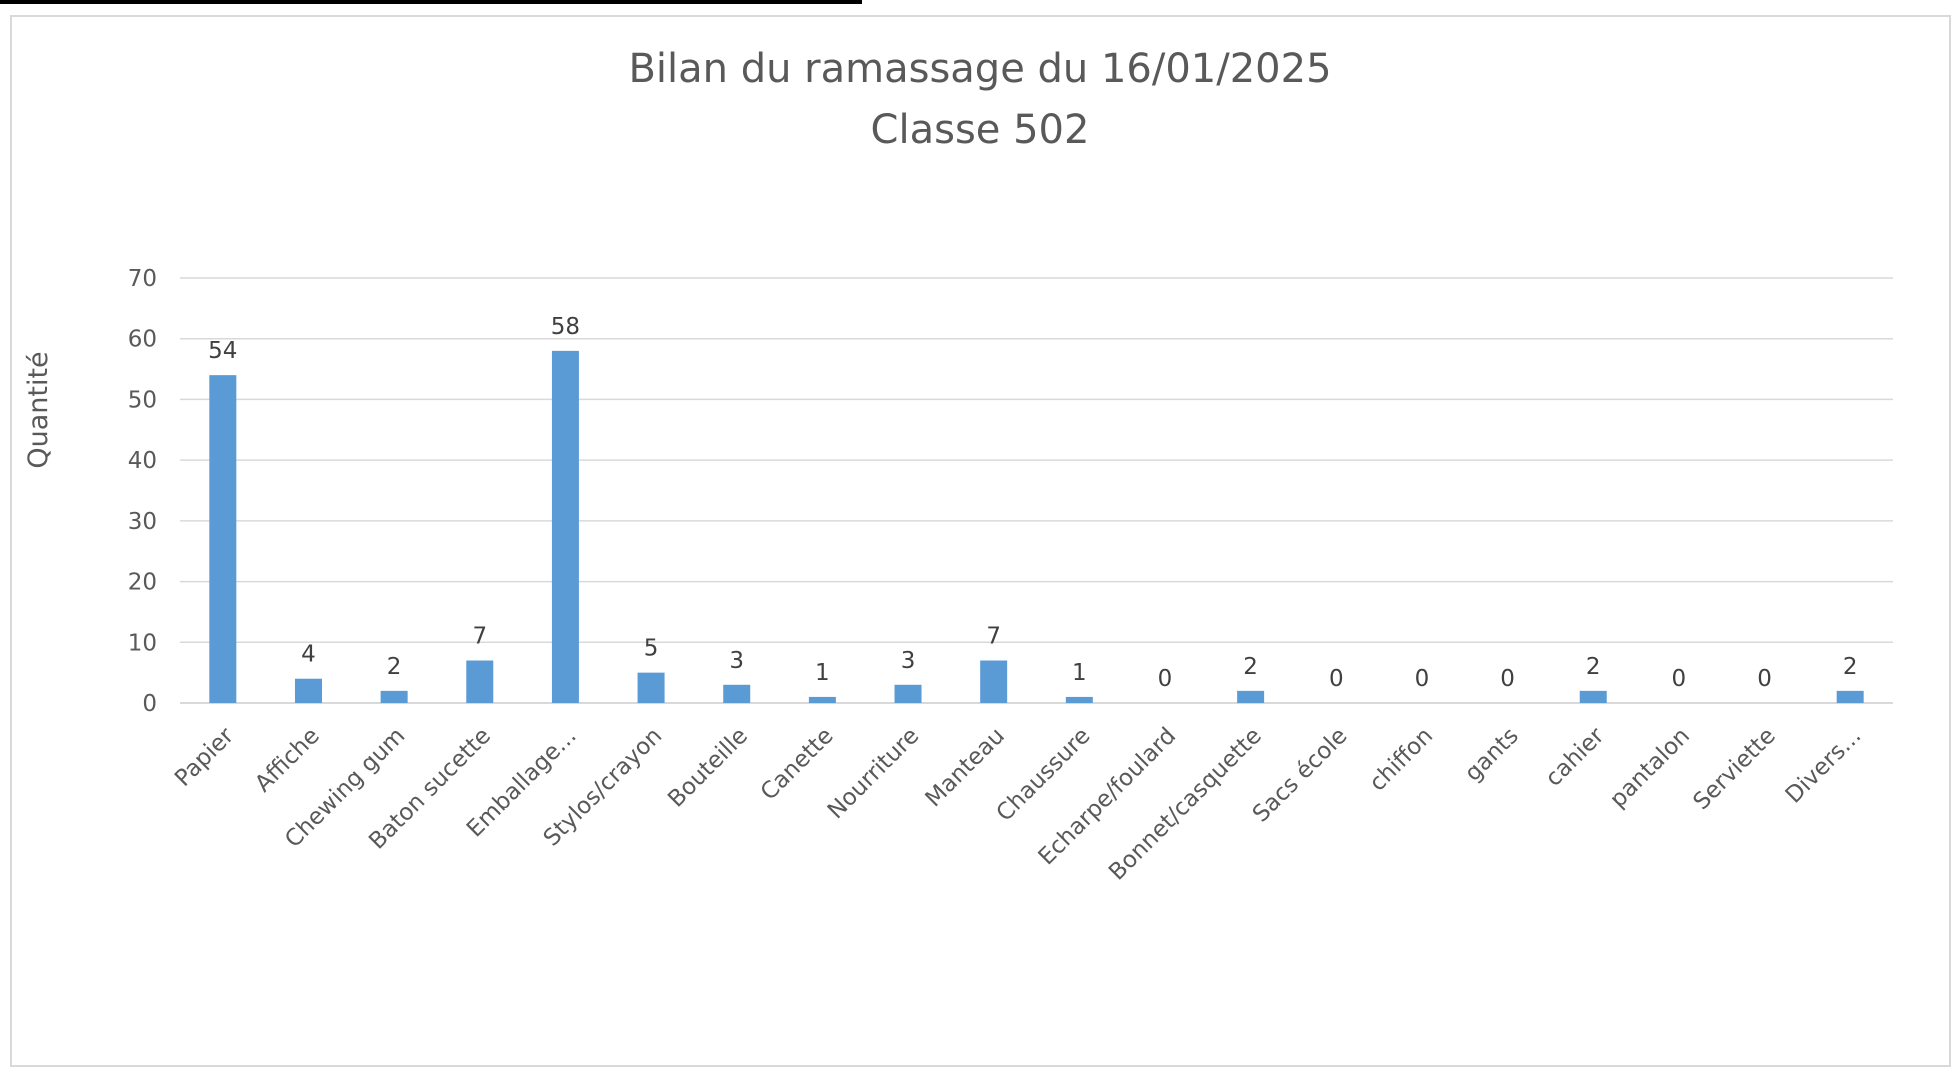  What do you see at coordinates (980, 130) in the screenshot?
I see `chart-subtitle: Classe 502` at bounding box center [980, 130].